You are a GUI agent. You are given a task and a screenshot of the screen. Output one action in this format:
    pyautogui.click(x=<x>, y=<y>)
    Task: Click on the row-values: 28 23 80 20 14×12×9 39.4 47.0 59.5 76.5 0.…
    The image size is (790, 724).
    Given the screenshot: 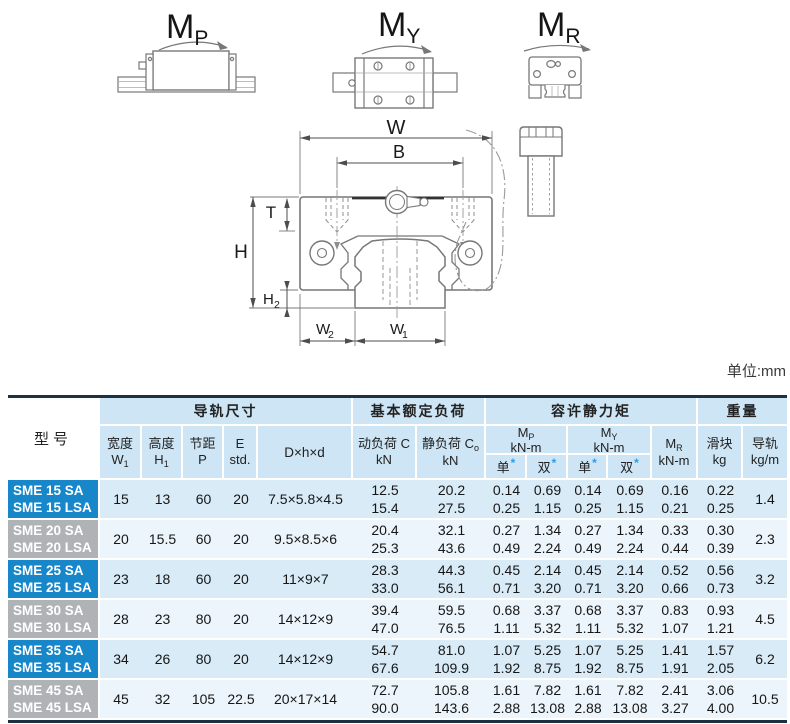 What is the action you would take?
    pyautogui.click(x=443, y=619)
    